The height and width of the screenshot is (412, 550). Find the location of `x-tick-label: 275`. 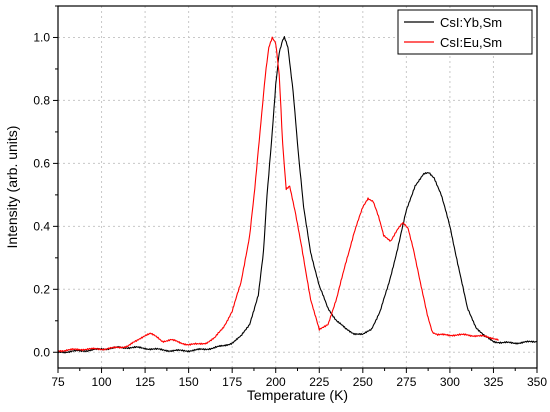

x-tick-label: 275 is located at coordinates (406, 382).